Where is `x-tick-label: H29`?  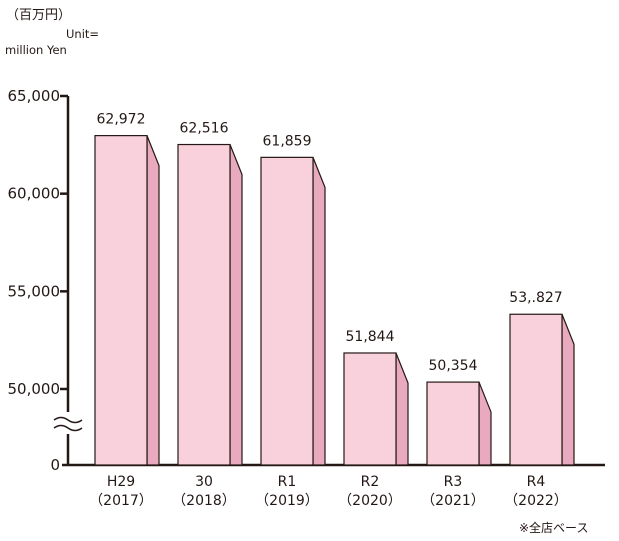 x-tick-label: H29 is located at coordinates (121, 482).